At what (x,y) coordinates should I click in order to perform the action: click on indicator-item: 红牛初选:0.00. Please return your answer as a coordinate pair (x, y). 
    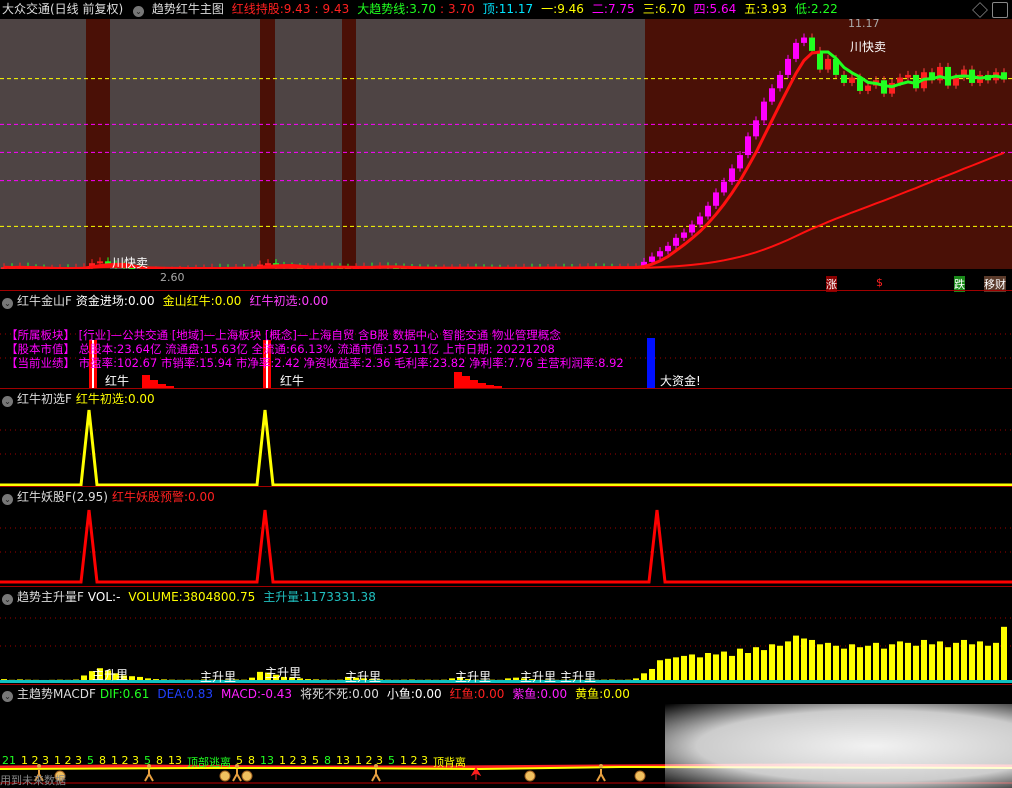
    Looking at the image, I should click on (290, 301).